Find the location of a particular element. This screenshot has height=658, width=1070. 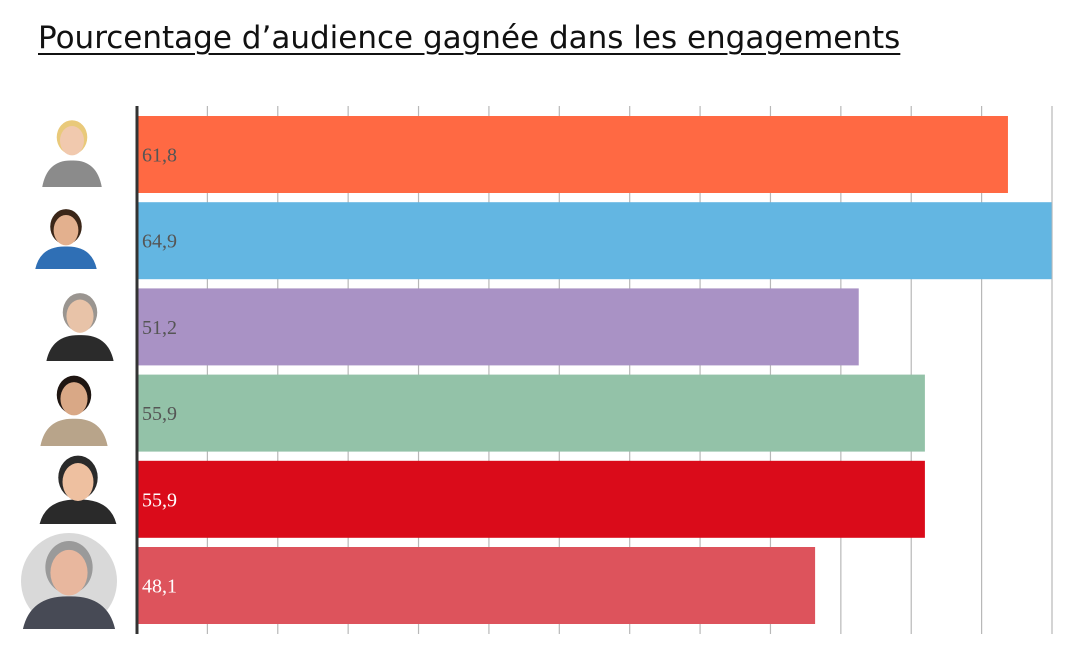

data-label: 61,8 is located at coordinates (159, 156).